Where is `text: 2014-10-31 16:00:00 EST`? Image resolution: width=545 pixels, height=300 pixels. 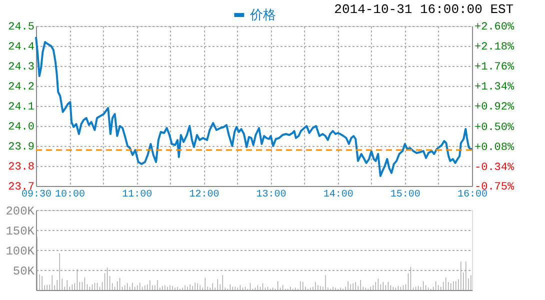
text: 2014-10-31 16:00:00 EST is located at coordinates (424, 9).